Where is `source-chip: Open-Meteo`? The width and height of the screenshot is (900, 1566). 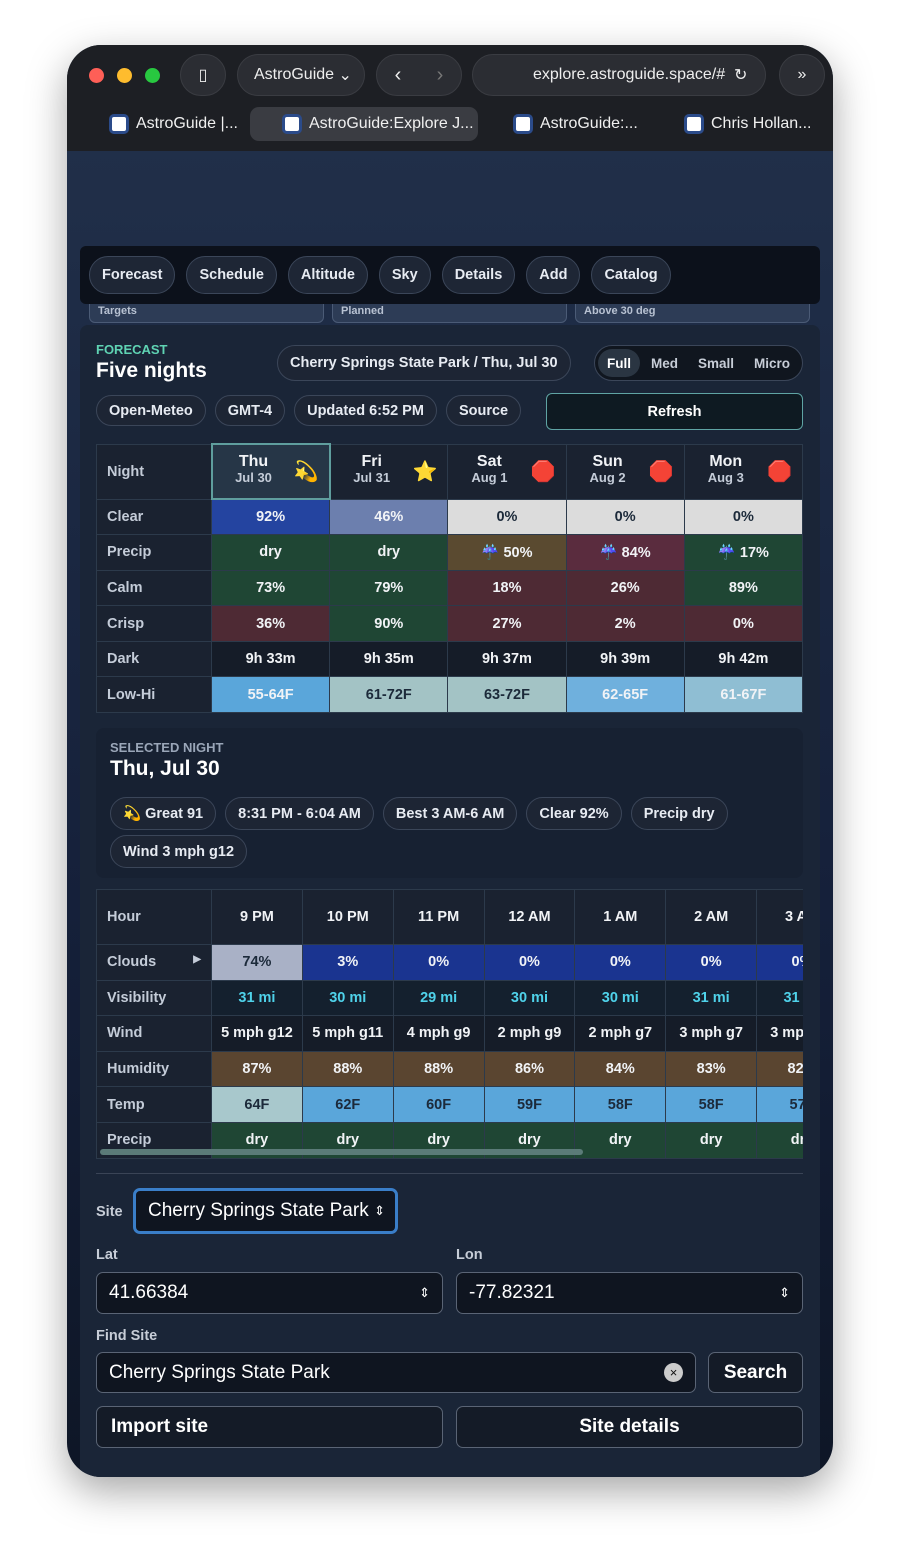 source-chip: Open-Meteo is located at coordinates (151, 410).